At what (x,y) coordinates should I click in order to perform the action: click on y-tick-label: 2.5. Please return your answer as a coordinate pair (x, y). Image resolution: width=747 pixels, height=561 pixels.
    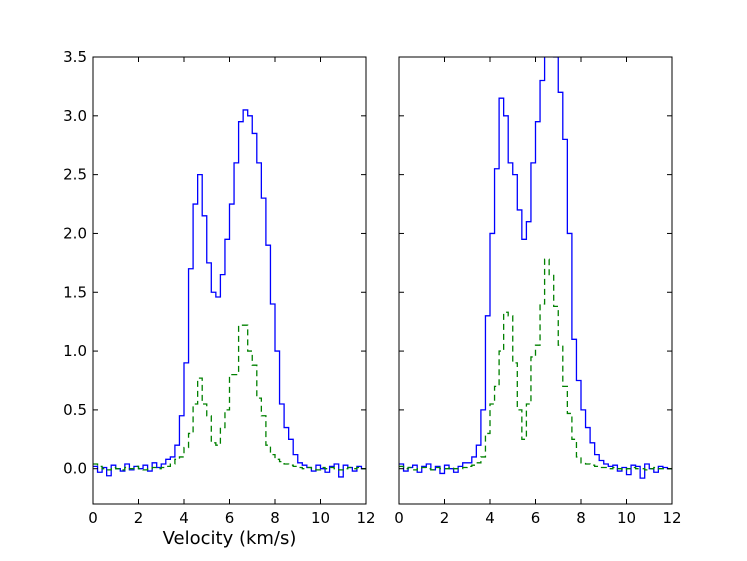
    Looking at the image, I should click on (75, 175).